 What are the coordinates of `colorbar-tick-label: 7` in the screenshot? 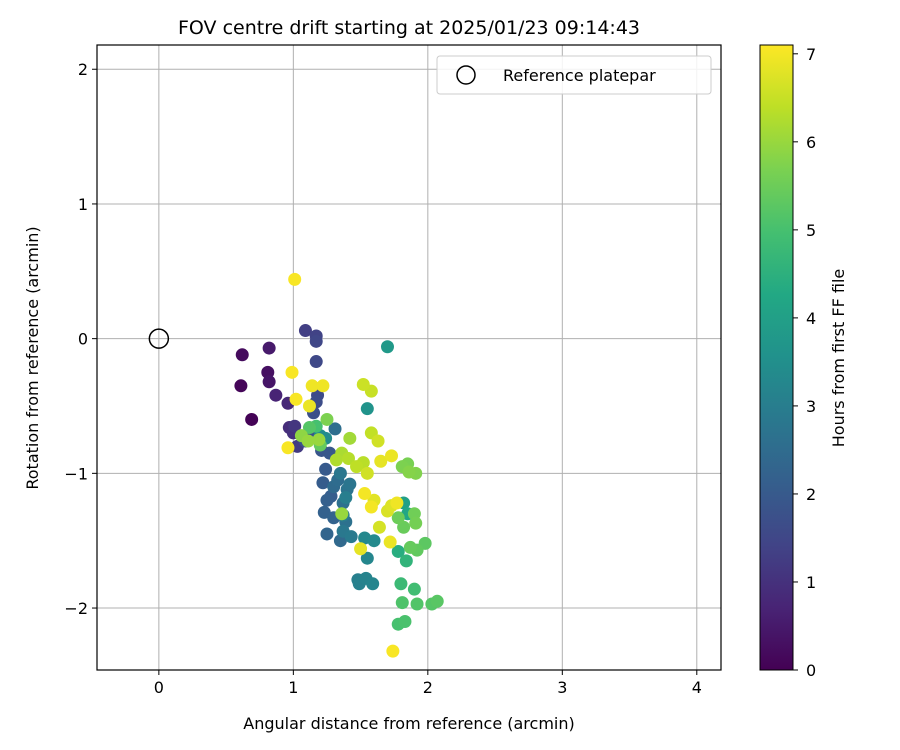 It's located at (811, 54).